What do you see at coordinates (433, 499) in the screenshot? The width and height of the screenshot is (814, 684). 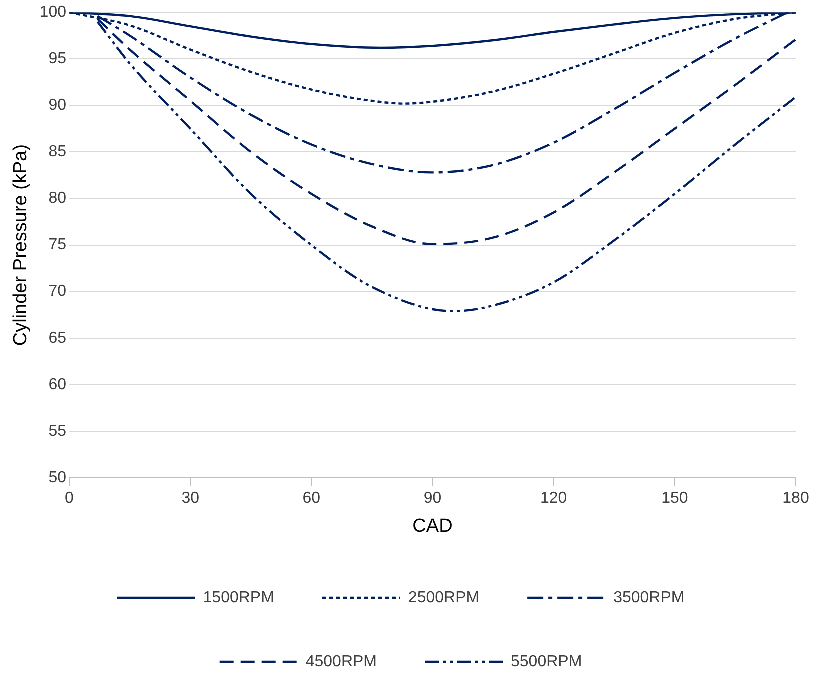 I see `x-tick-label: 90` at bounding box center [433, 499].